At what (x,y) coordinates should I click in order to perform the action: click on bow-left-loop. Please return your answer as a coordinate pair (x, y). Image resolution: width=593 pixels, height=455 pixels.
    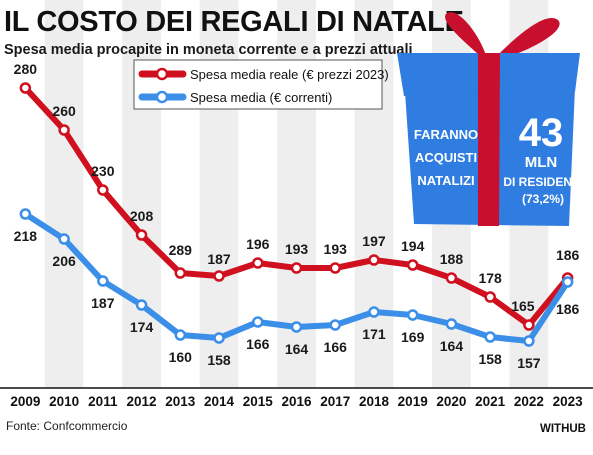
    Looking at the image, I should click on (466, 37).